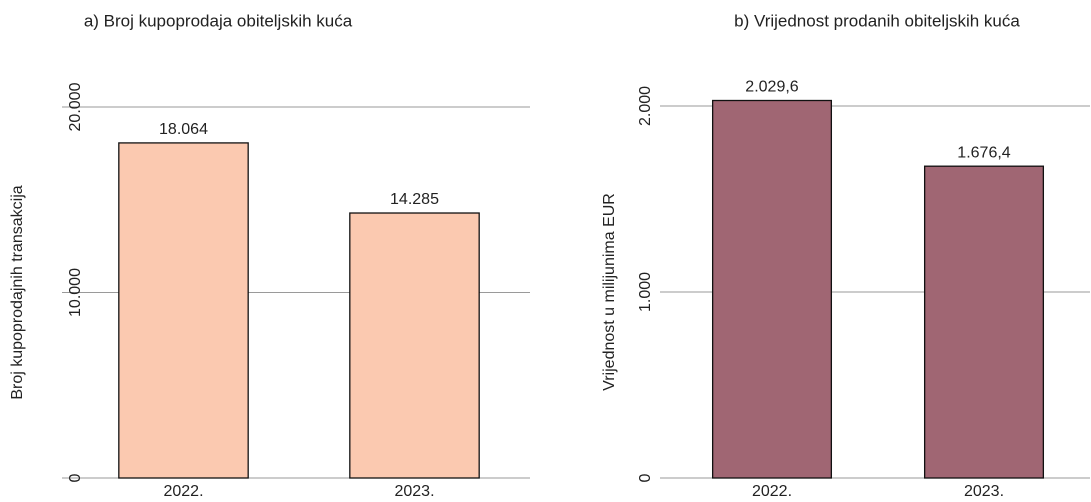 Image resolution: width=1091 pixels, height=502 pixels. Describe the element at coordinates (771, 87) in the screenshot. I see `value-label: 2.029,6` at that location.